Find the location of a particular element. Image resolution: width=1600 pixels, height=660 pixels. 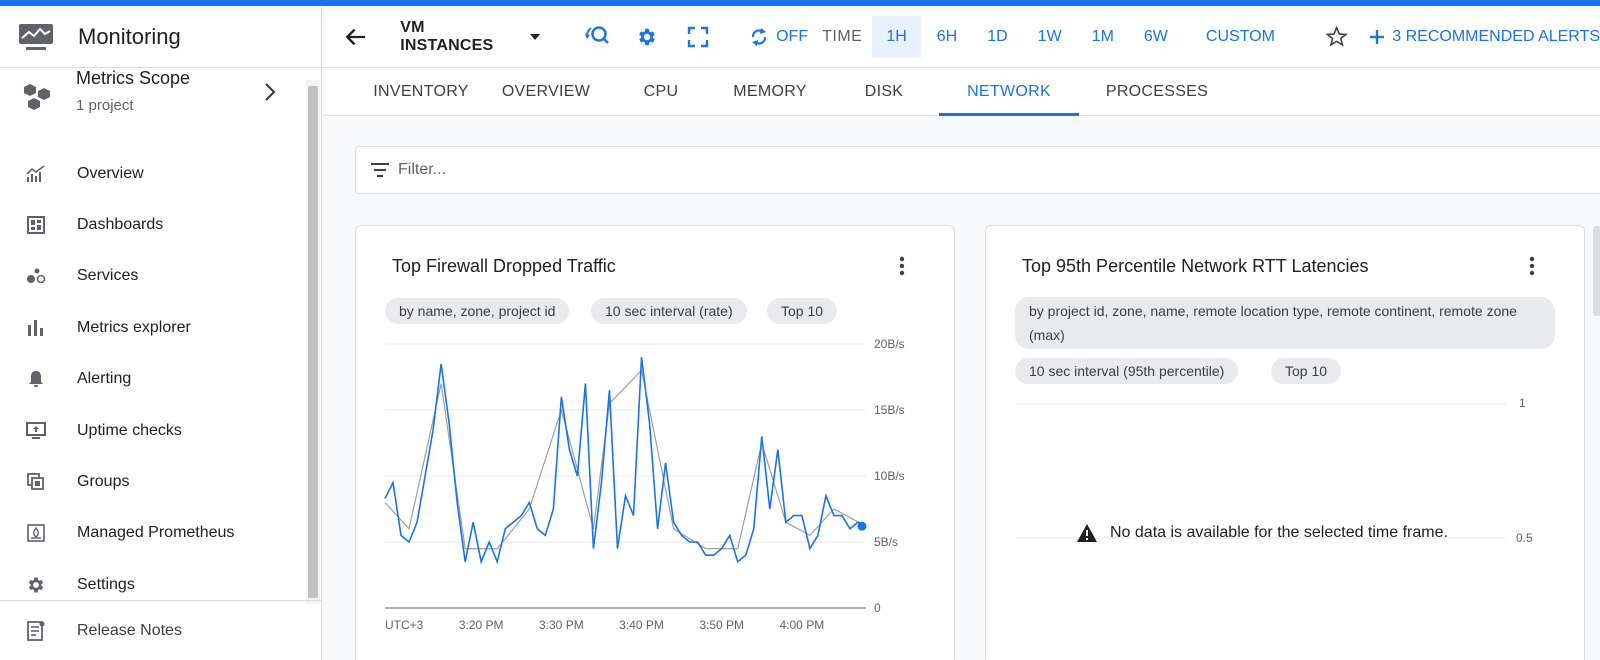

nav-item-managed-prometheus: Managed Prometheus is located at coordinates (160, 533).